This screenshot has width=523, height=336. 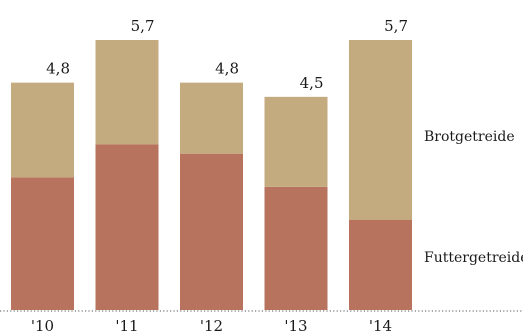 I want to click on total-label-1: 5,7, so click(x=143, y=26).